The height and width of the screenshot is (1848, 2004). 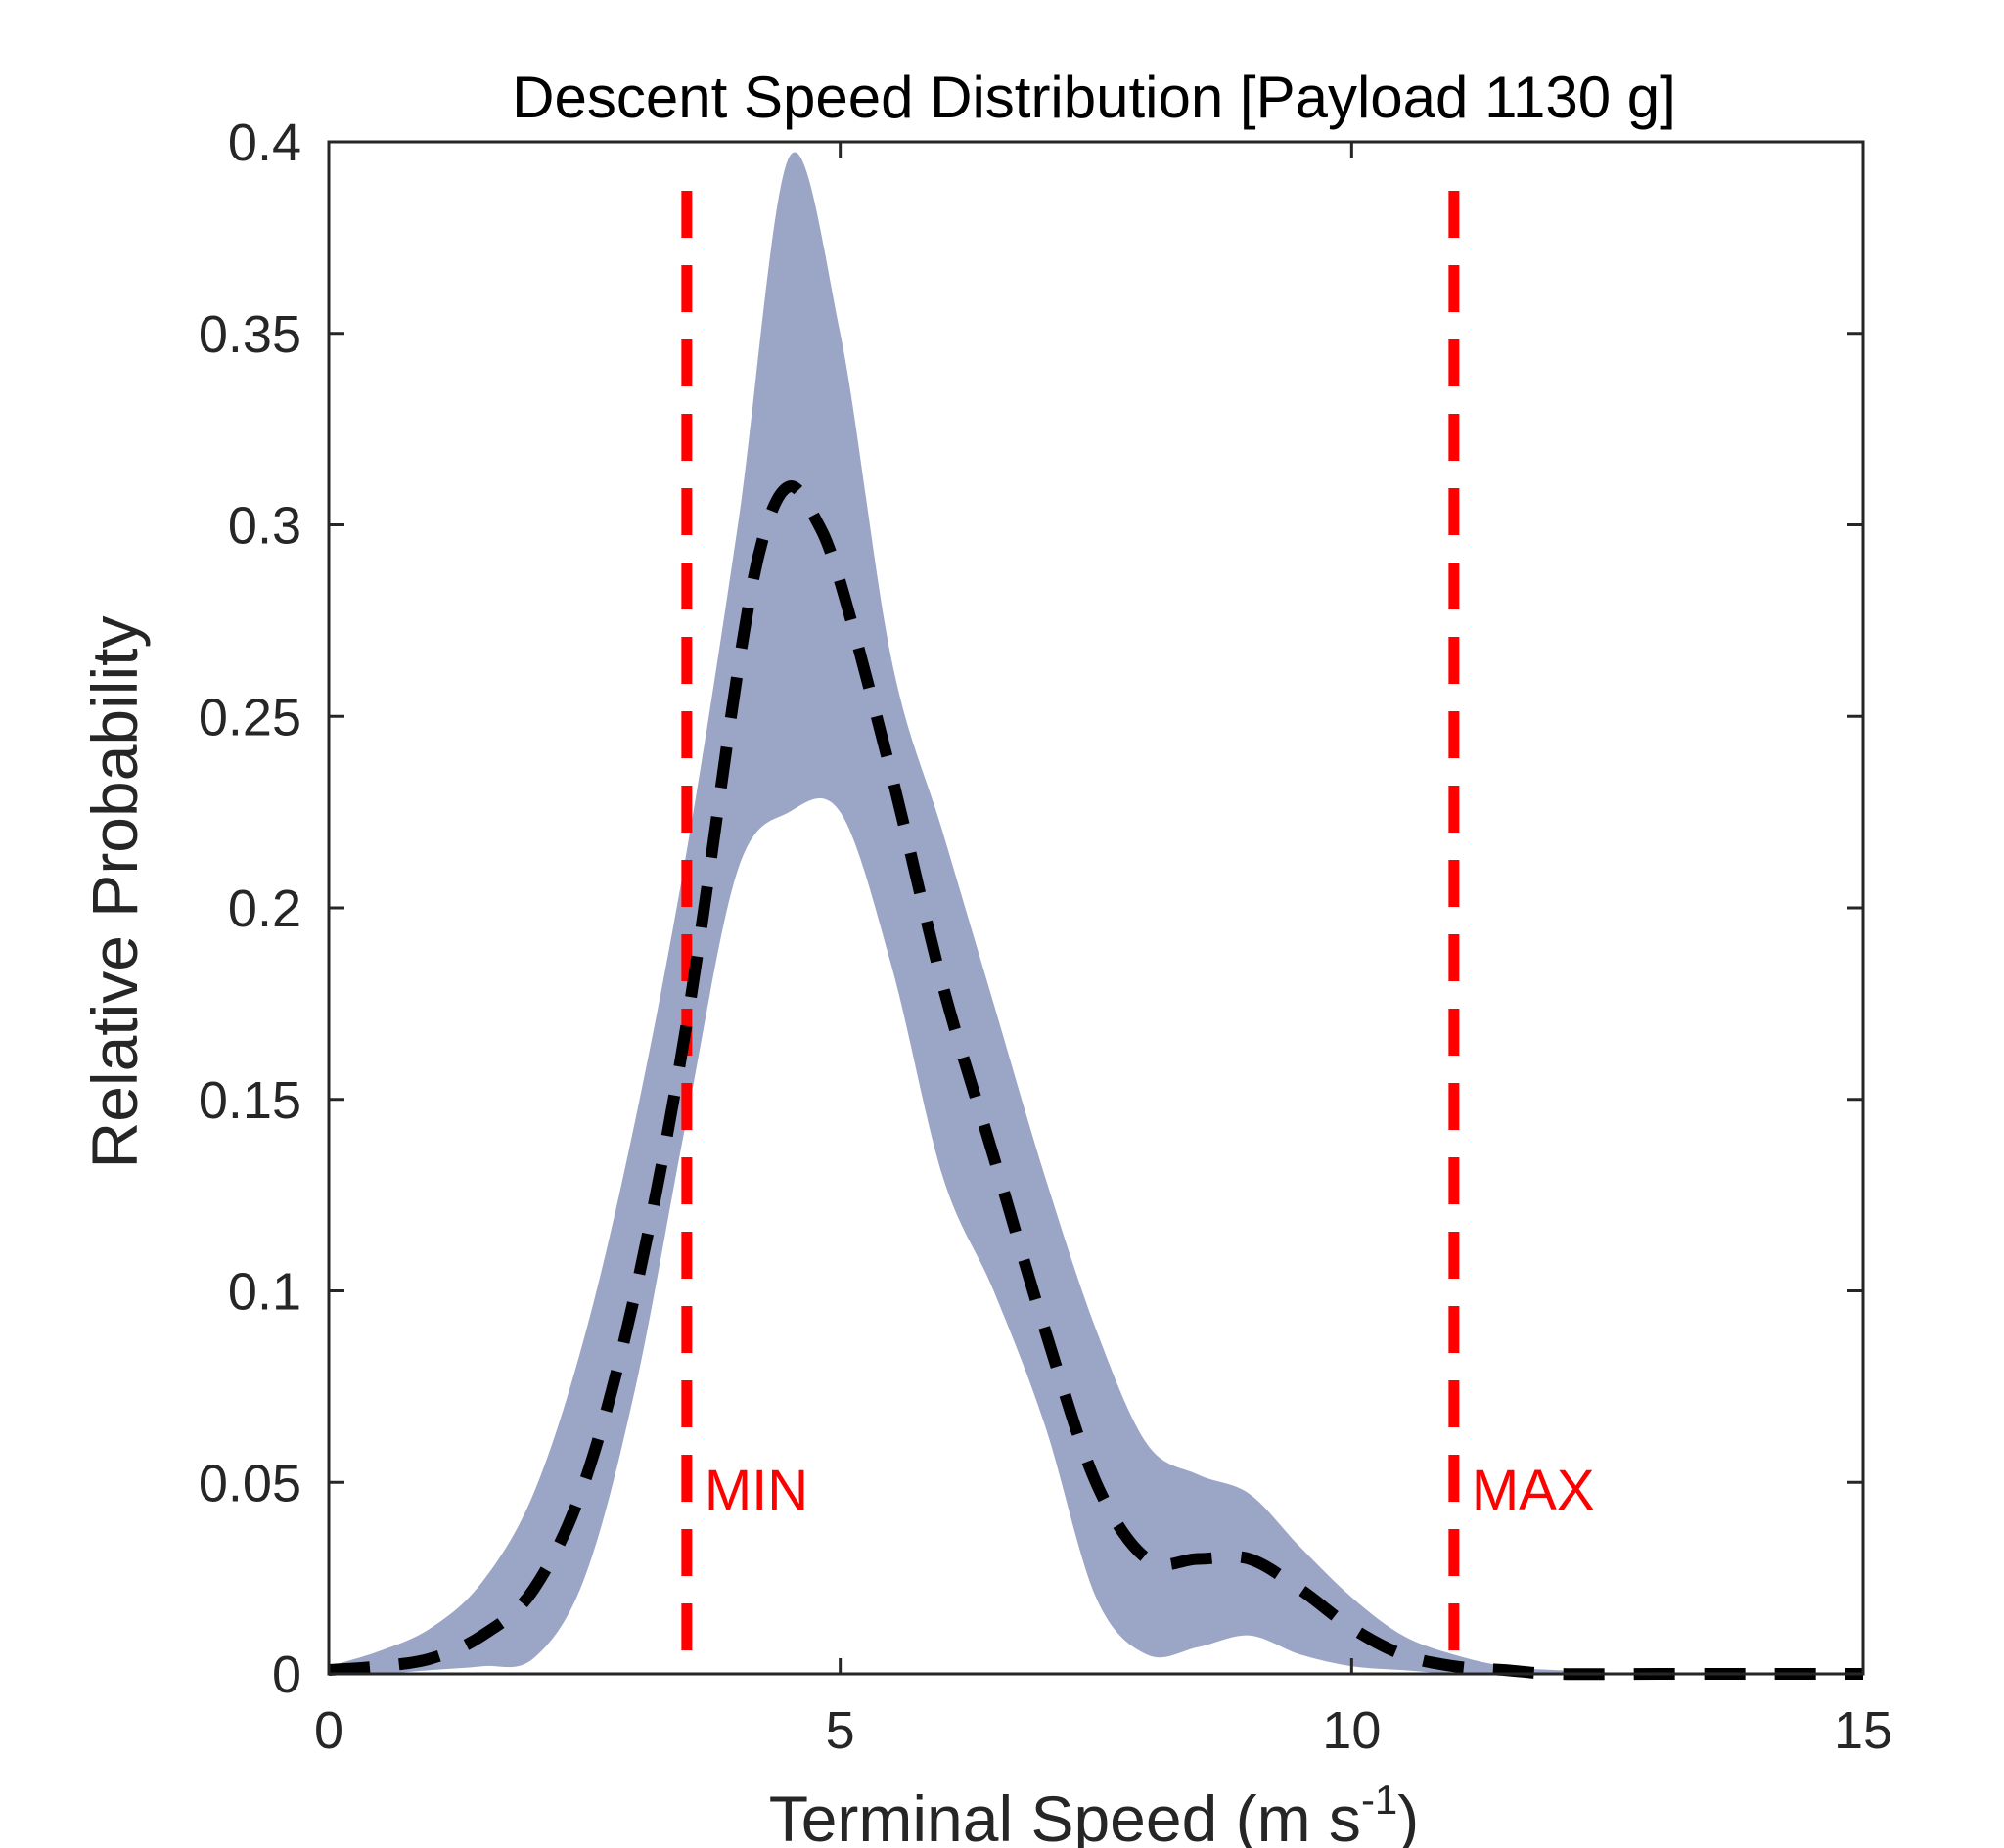 What do you see at coordinates (250, 1100) in the screenshot?
I see `y-tick-label: 0.15` at bounding box center [250, 1100].